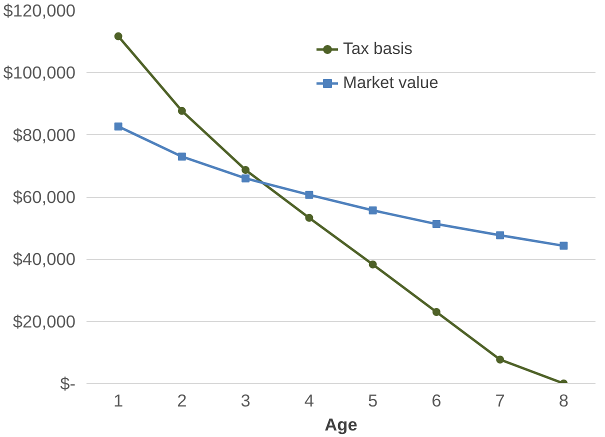 This screenshot has height=437, width=605. I want to click on y-tick-label: $40,000, so click(44, 259).